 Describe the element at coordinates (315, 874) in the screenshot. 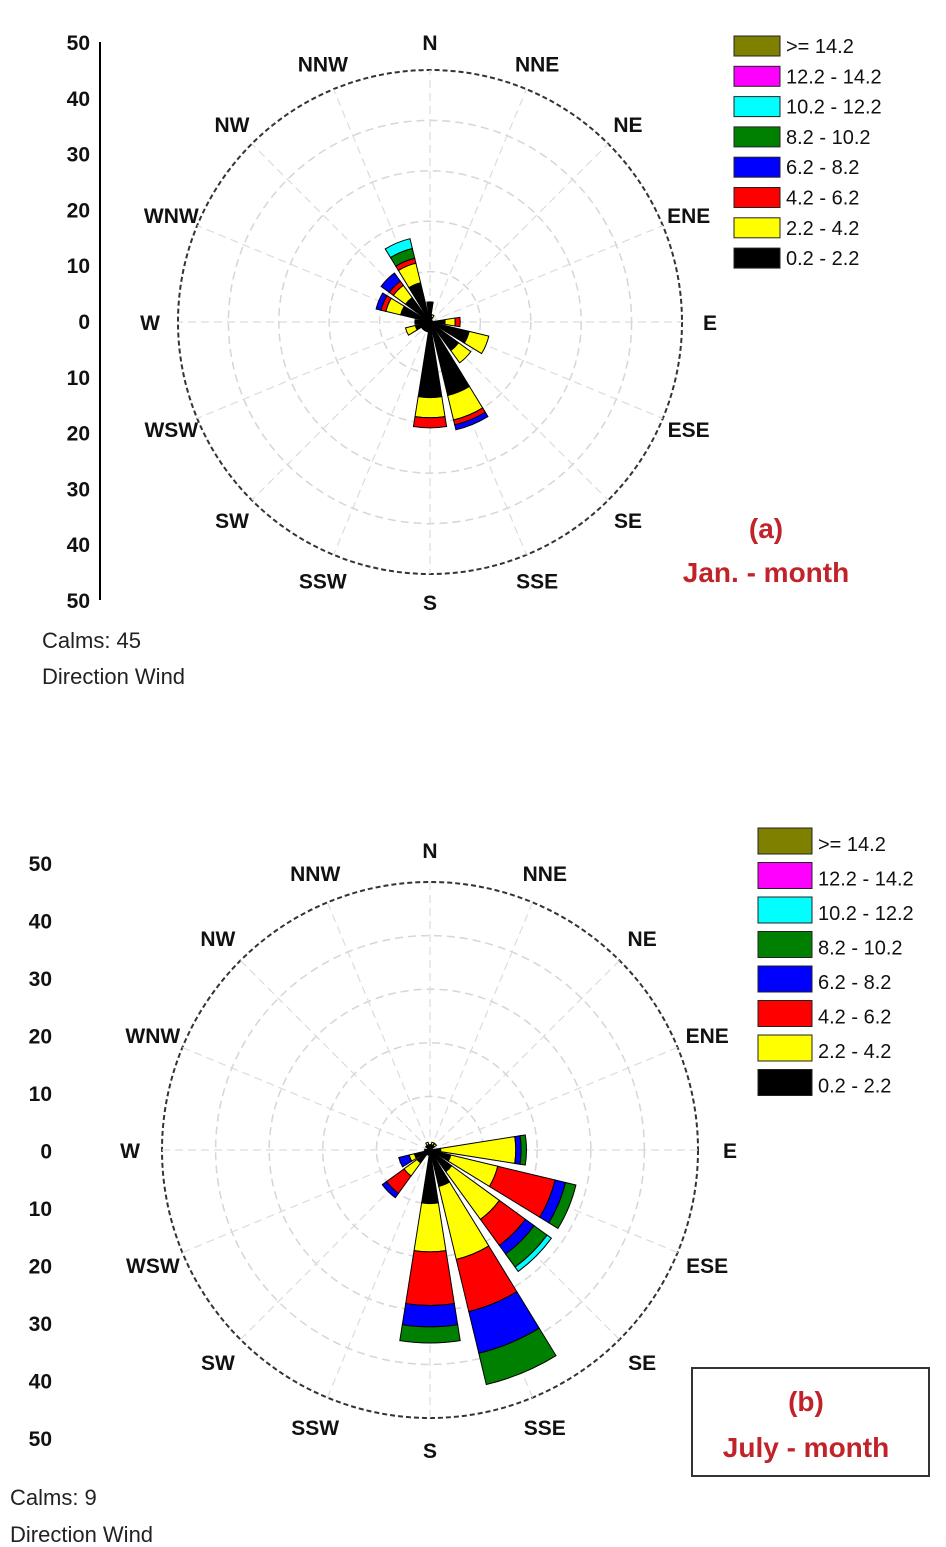

I see `direction-label: NNW` at that location.